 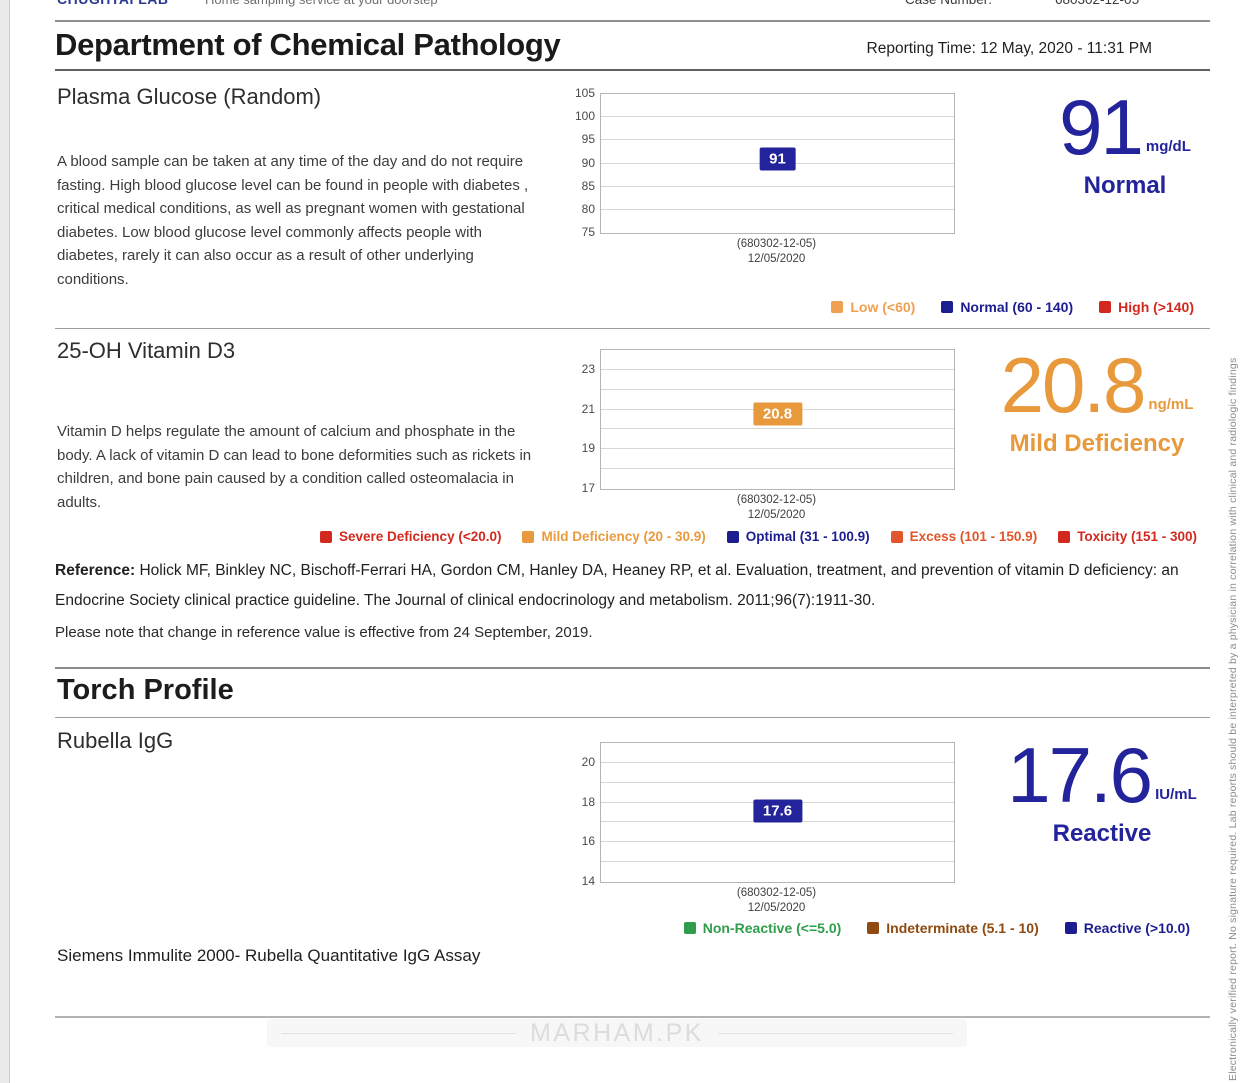 I want to click on reporting-time-value: 12 May, 2020 - 11:31 PM, so click(x=1066, y=48).